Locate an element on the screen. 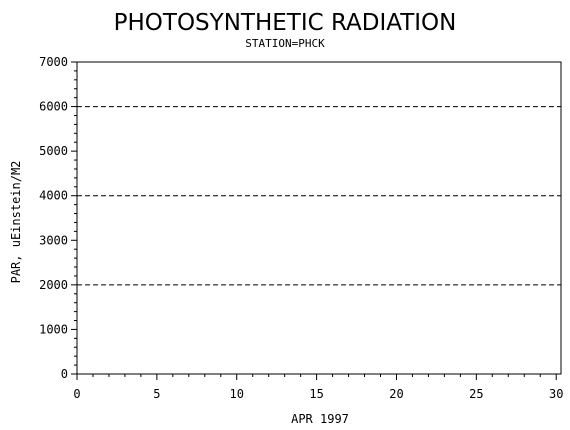 The height and width of the screenshot is (430, 570). y-tick-label: 1000 is located at coordinates (53, 329).